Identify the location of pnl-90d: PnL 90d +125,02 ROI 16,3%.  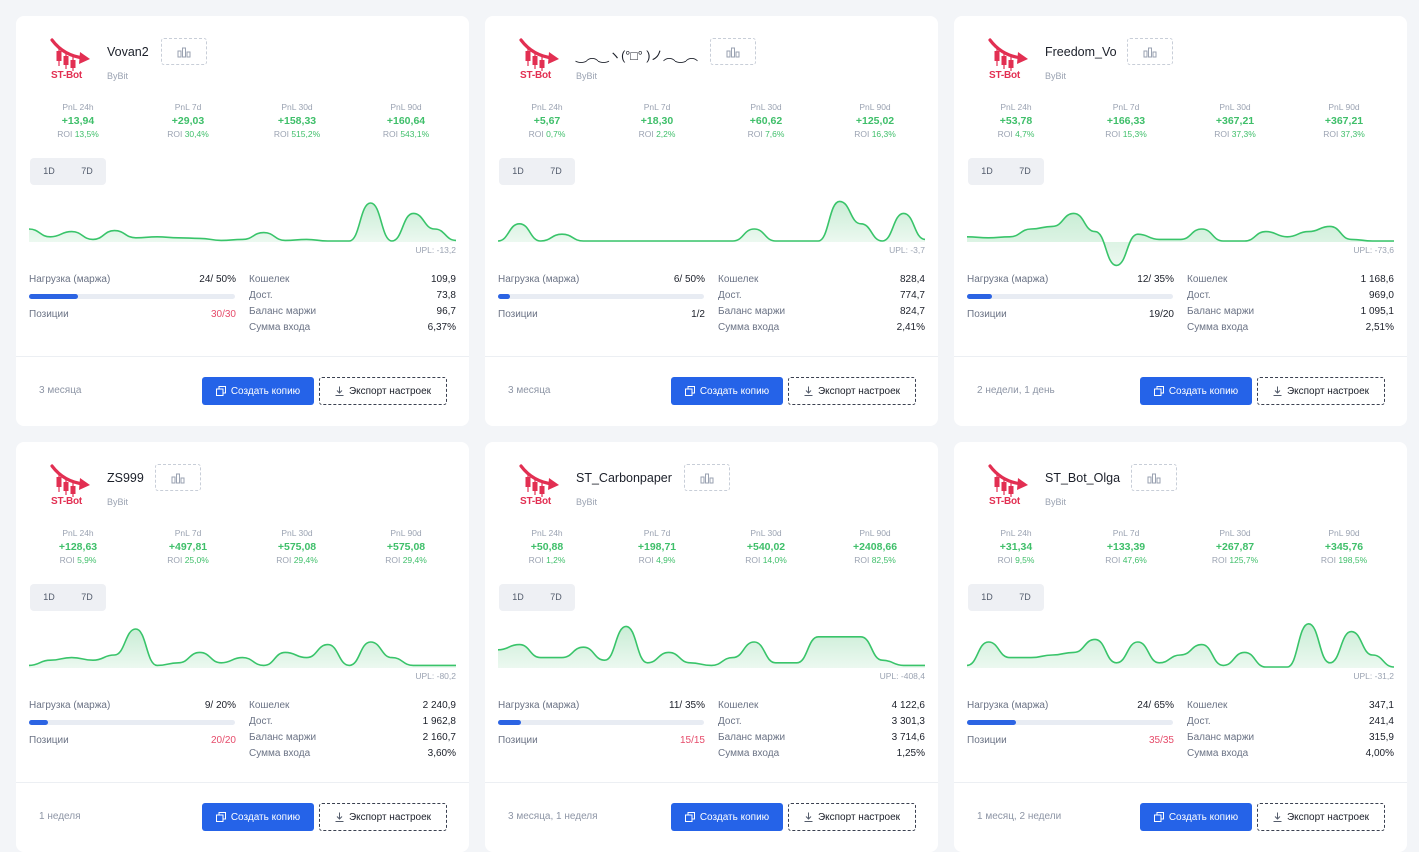
(875, 121).